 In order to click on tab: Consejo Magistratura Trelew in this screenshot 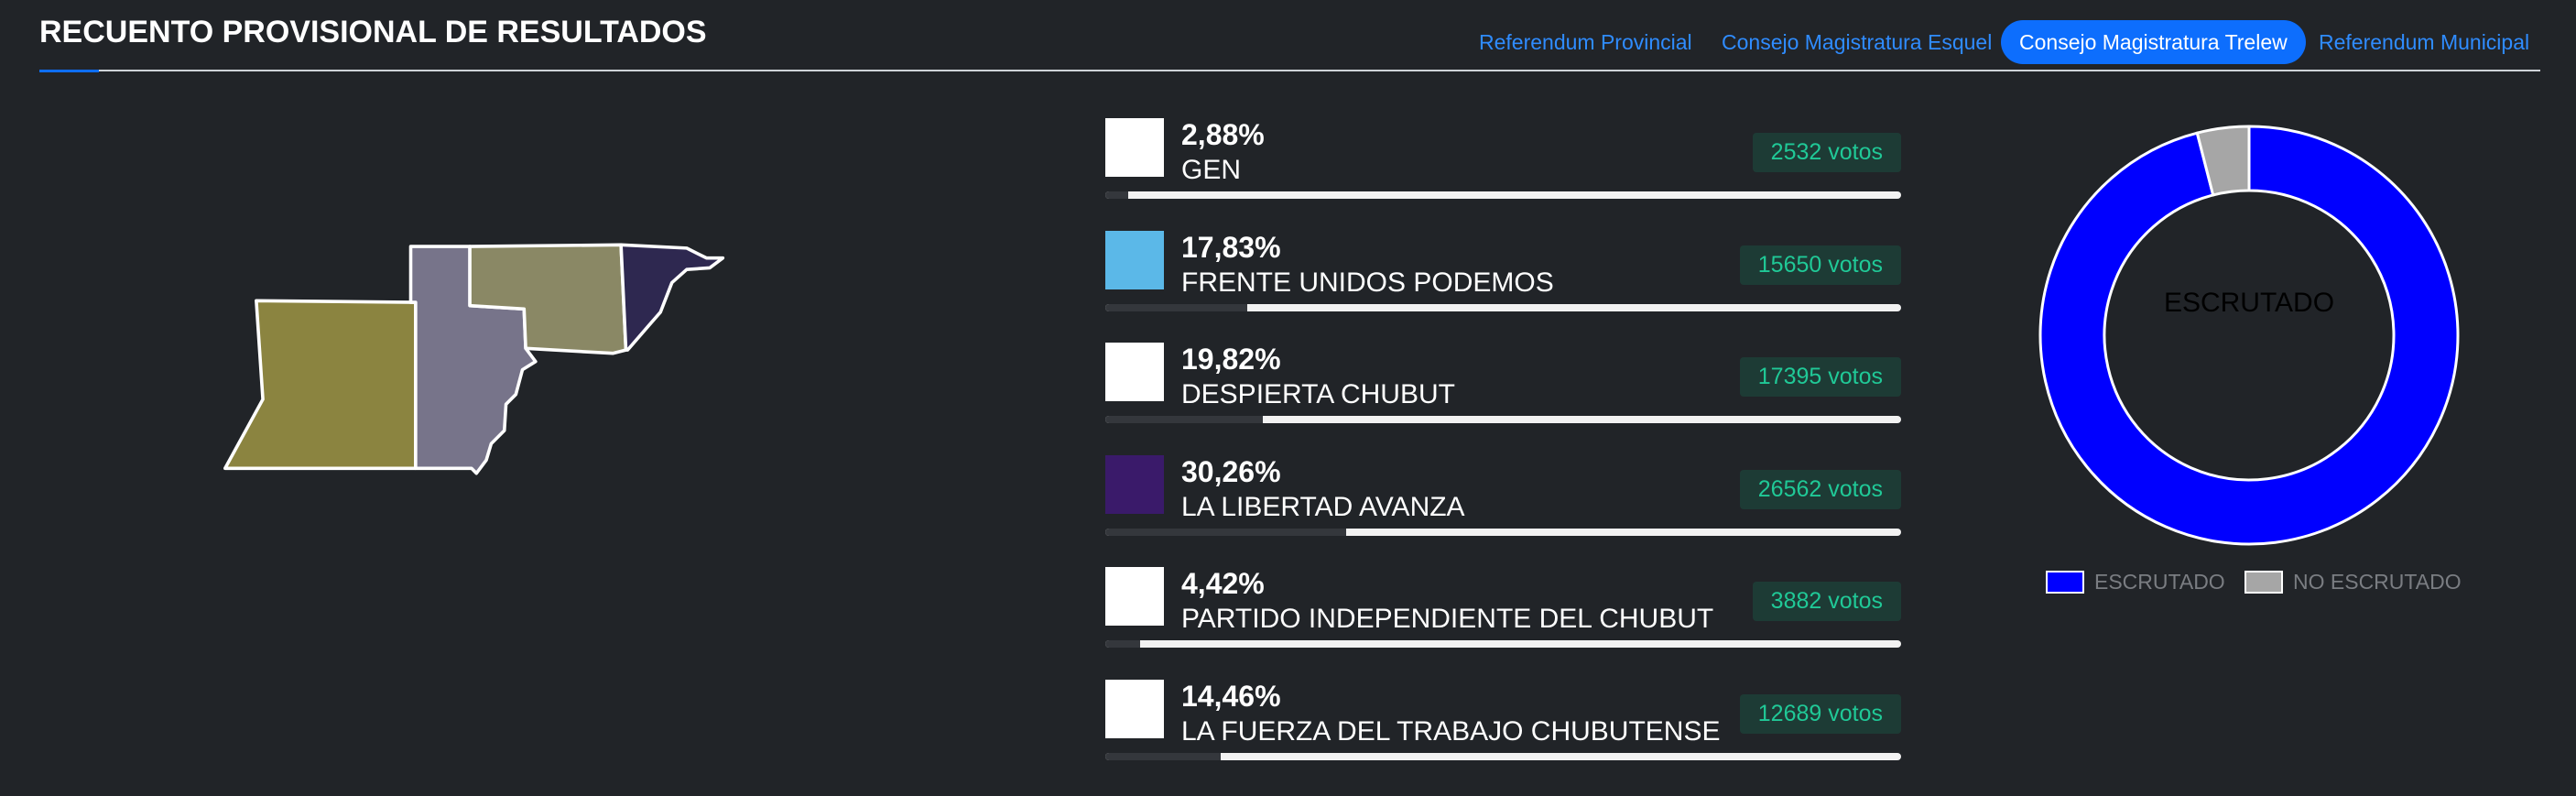, I will do `click(2153, 42)`.